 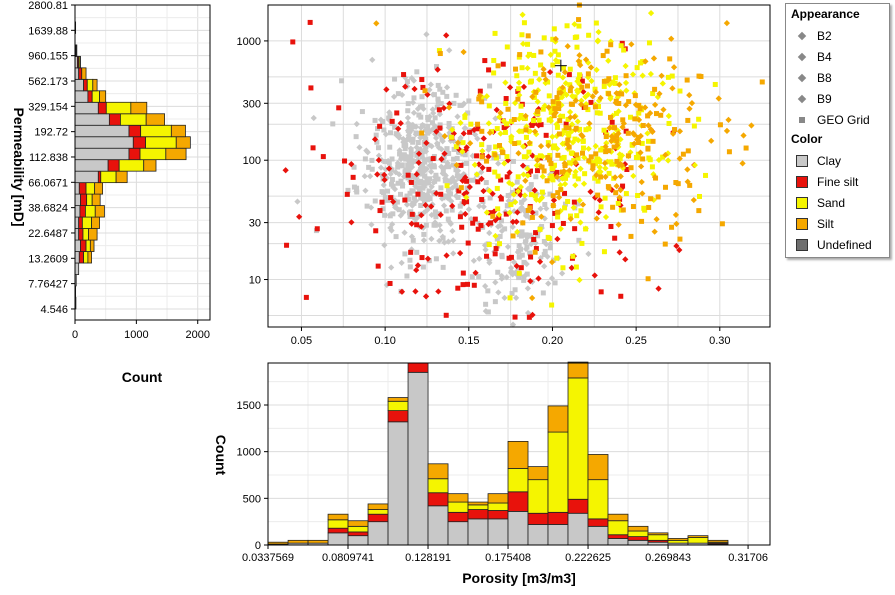 I want to click on histogram-x-tick-label: 0.0337569, so click(x=268, y=558).